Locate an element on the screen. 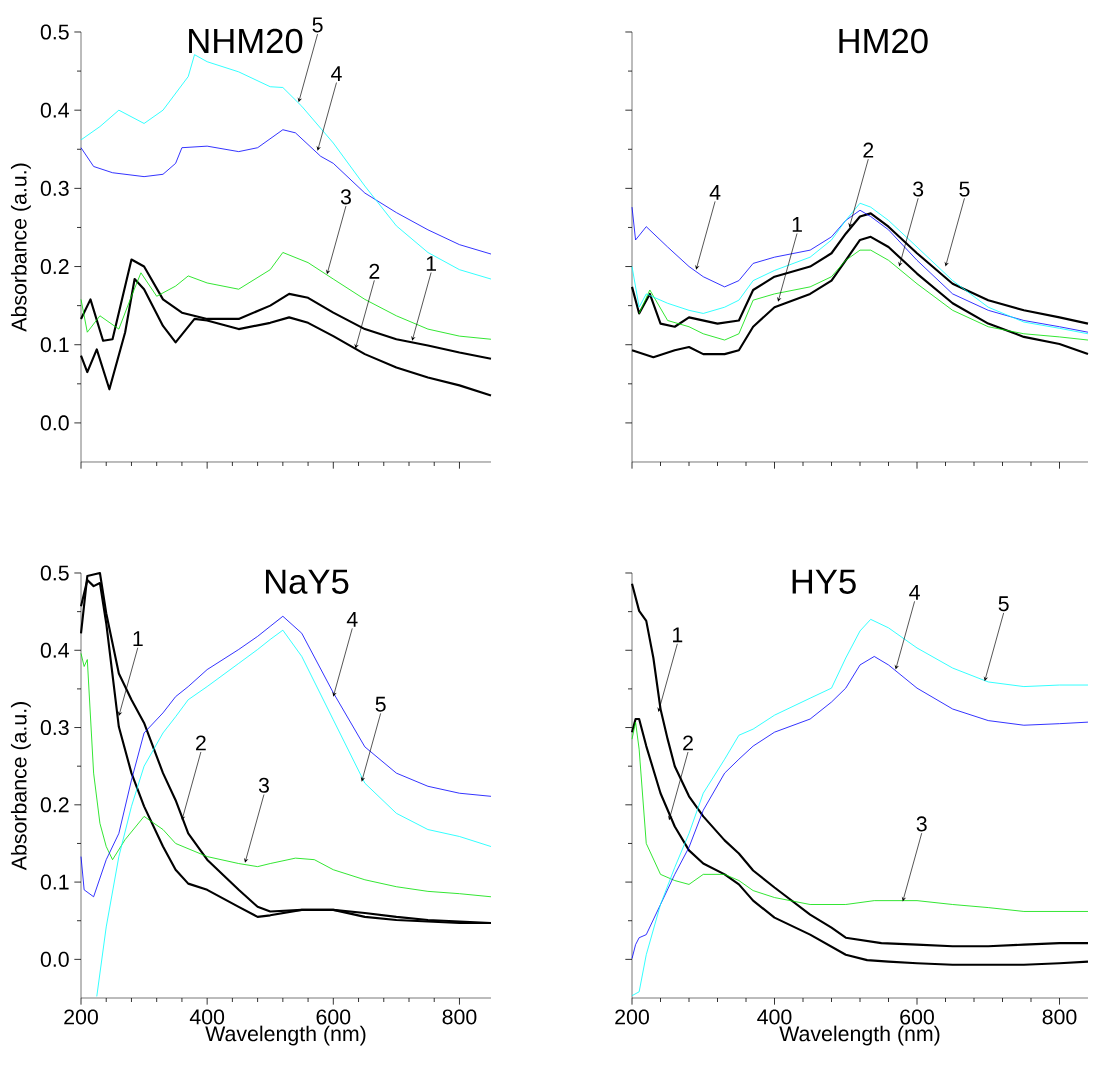 The image size is (1093, 1068). chart-title: HY5 is located at coordinates (824, 581).